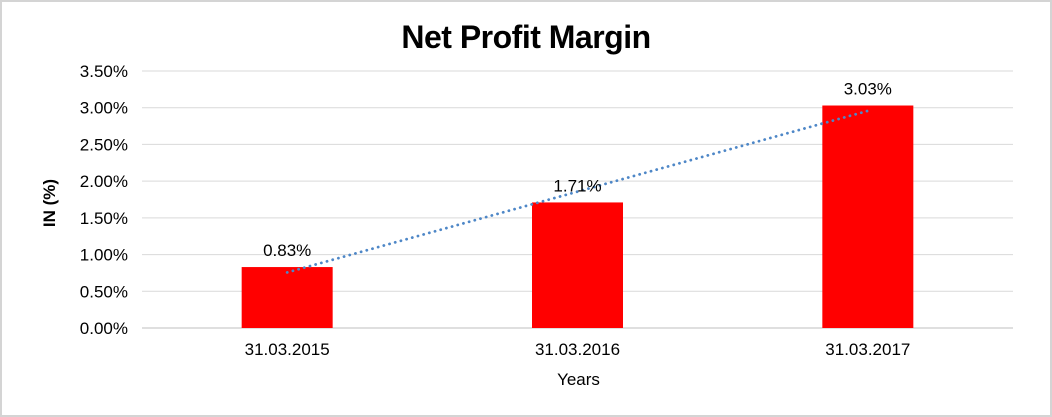  Describe the element at coordinates (577, 265) in the screenshot. I see `bar-31.03.2016` at that location.